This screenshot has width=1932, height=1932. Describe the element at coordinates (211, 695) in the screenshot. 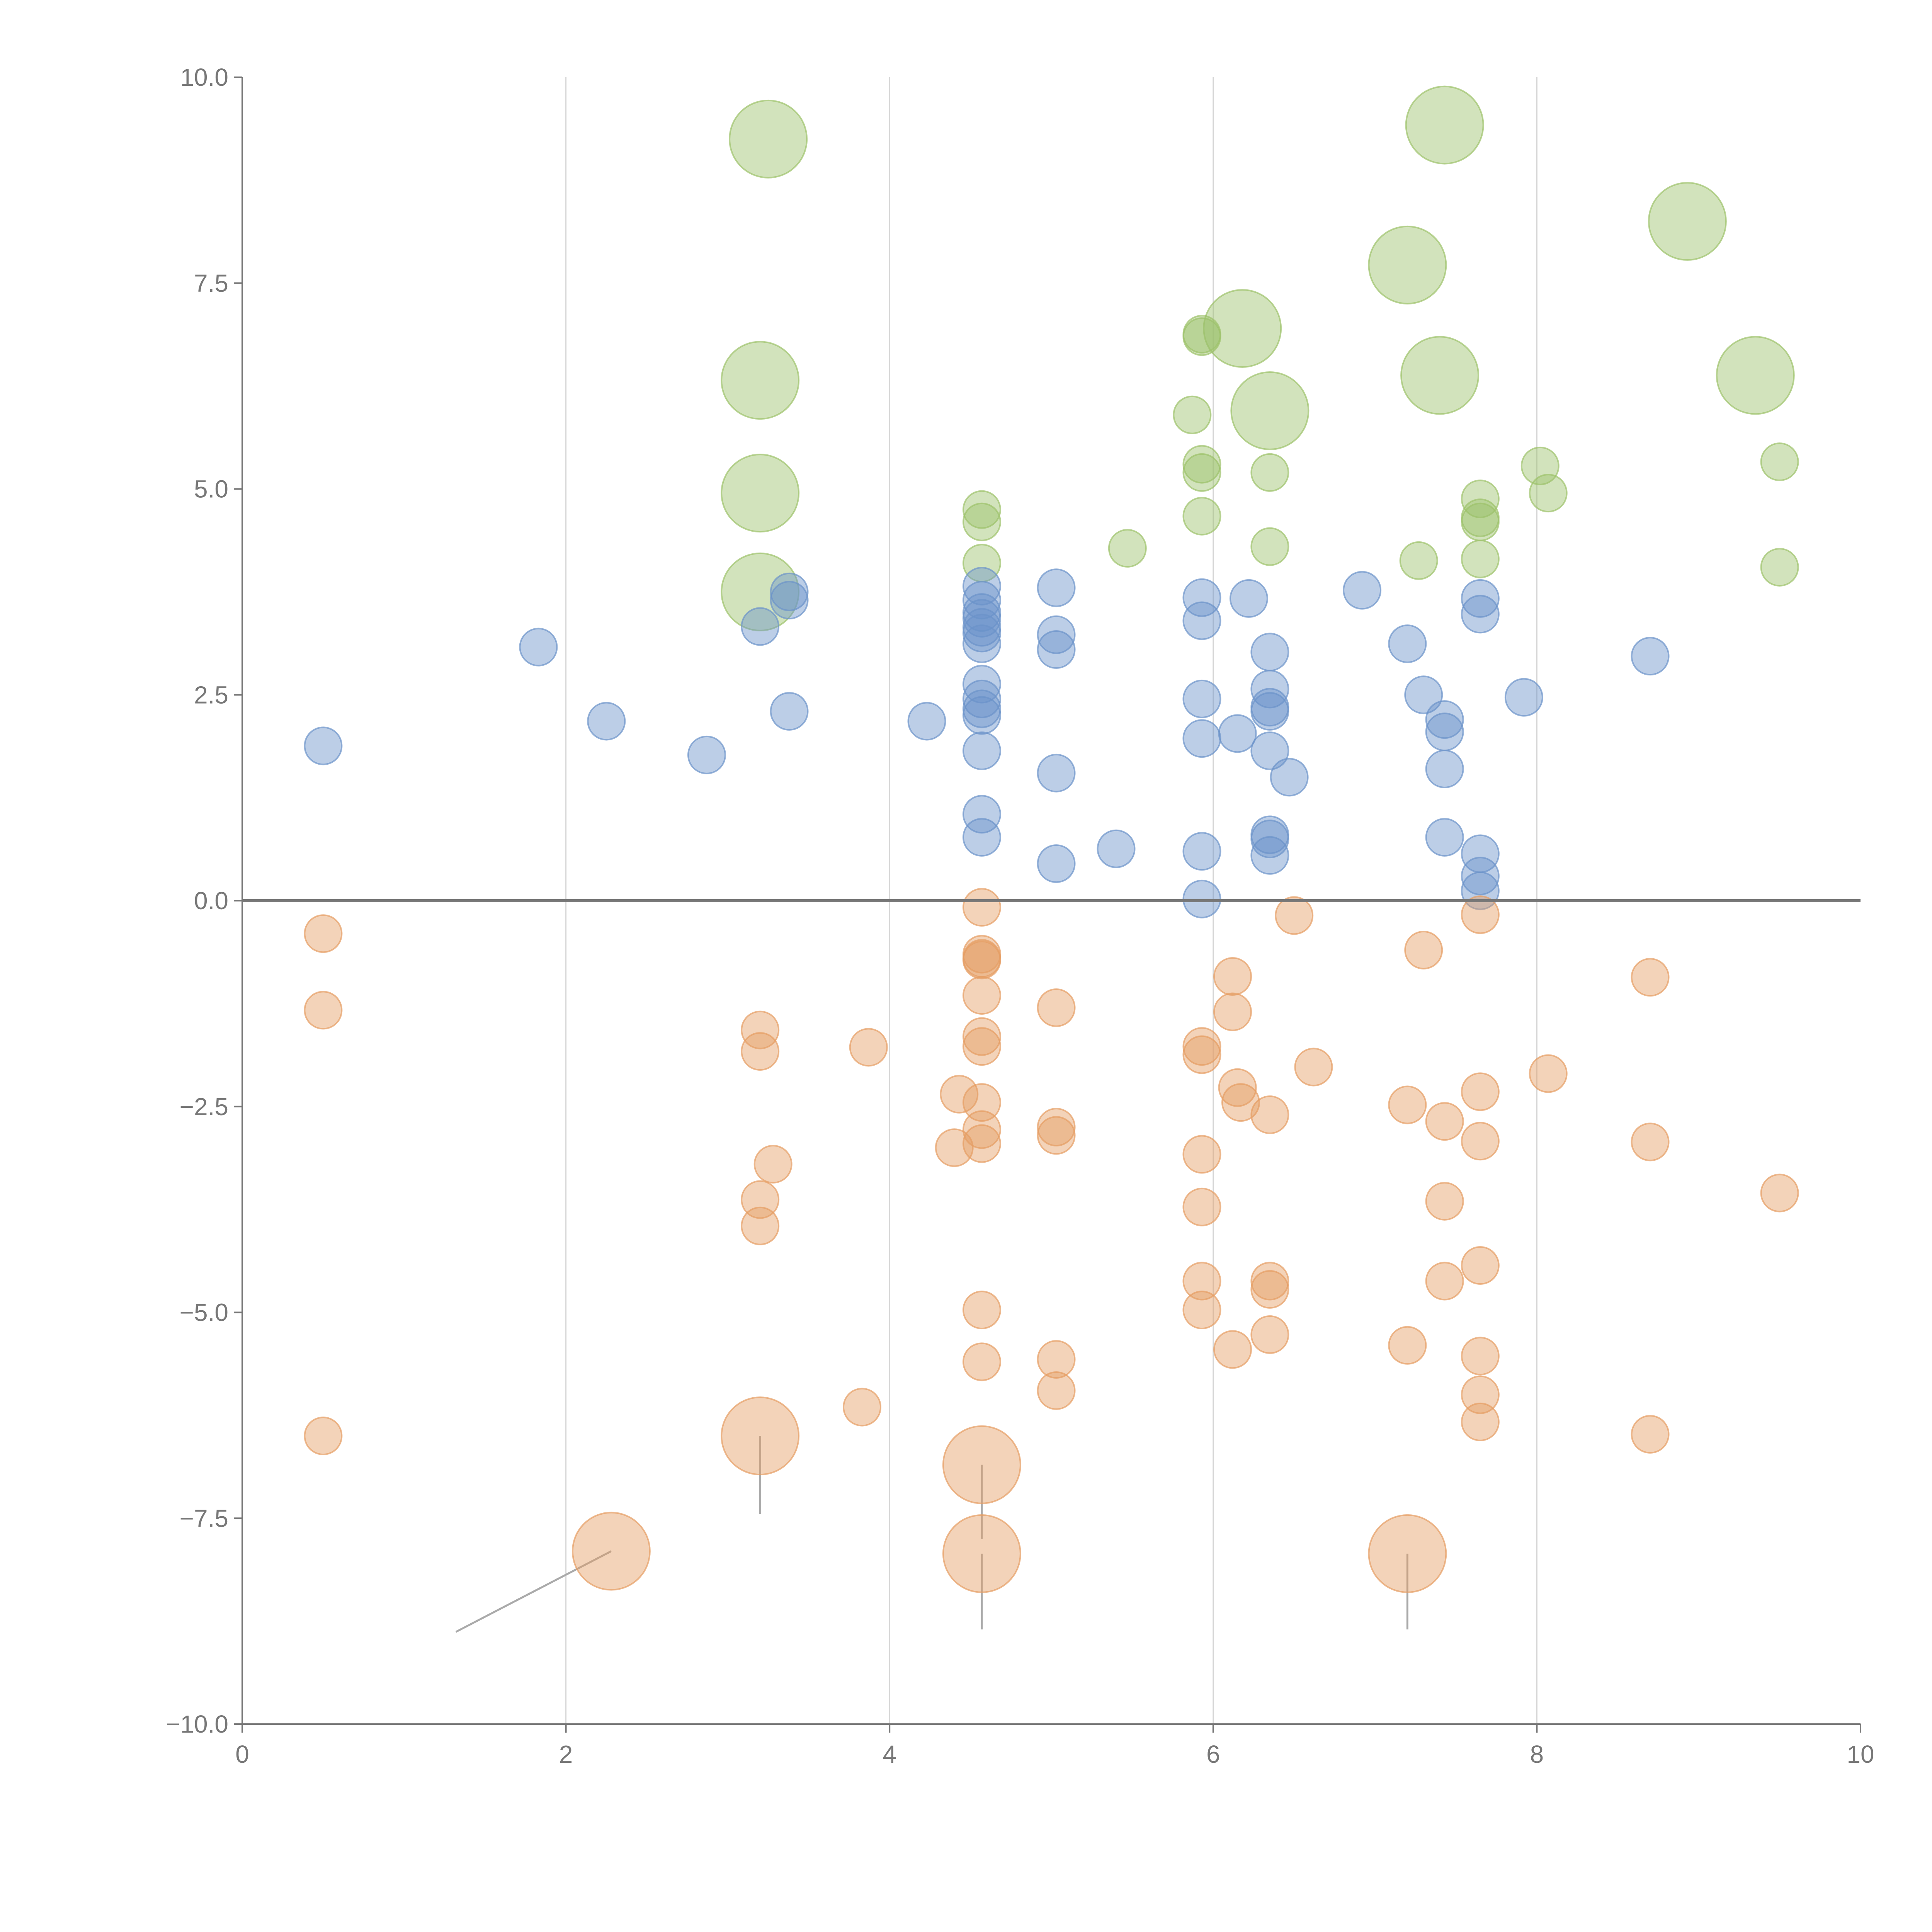

I see `y-tick-label: 2.5` at that location.